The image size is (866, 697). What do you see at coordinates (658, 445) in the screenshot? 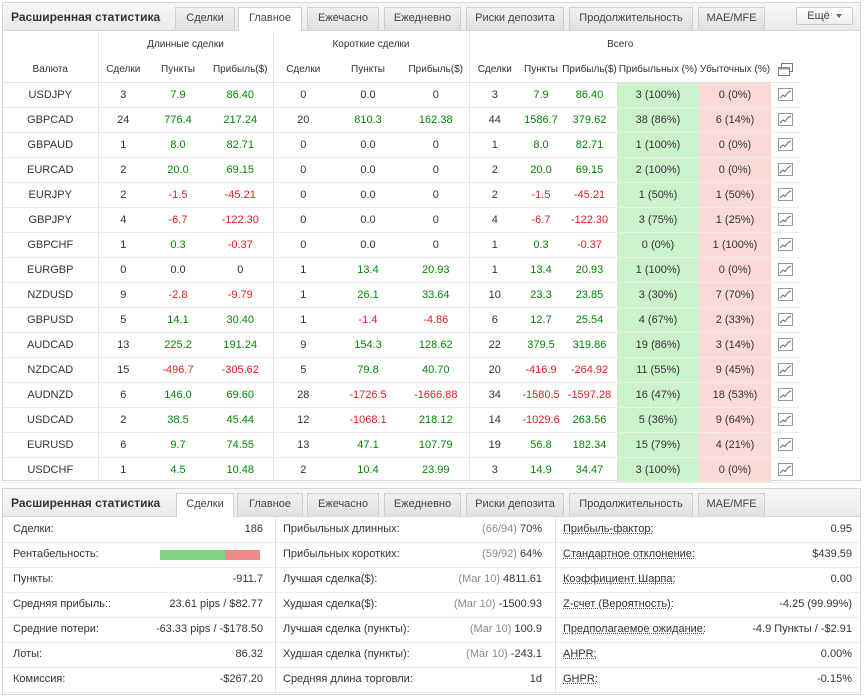
I see `winning-cell: 15 (79%)` at bounding box center [658, 445].